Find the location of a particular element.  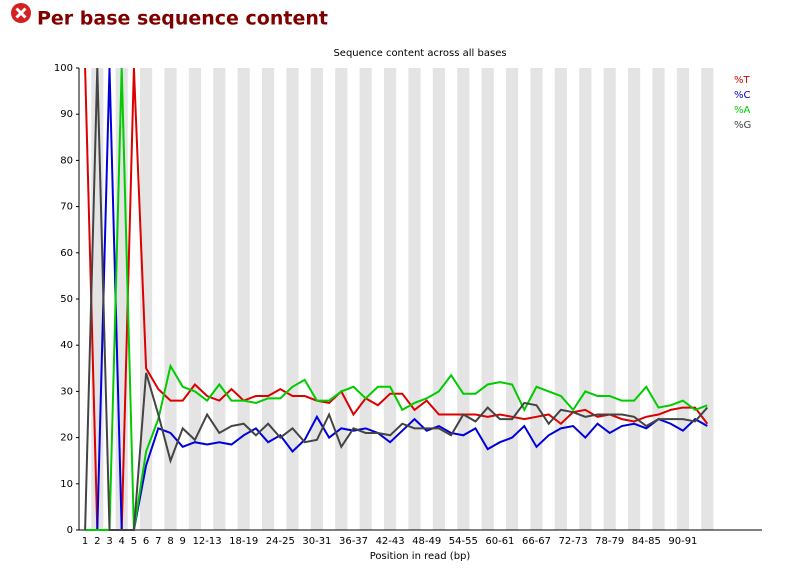

y-tick-label: 40 is located at coordinates (66, 345).